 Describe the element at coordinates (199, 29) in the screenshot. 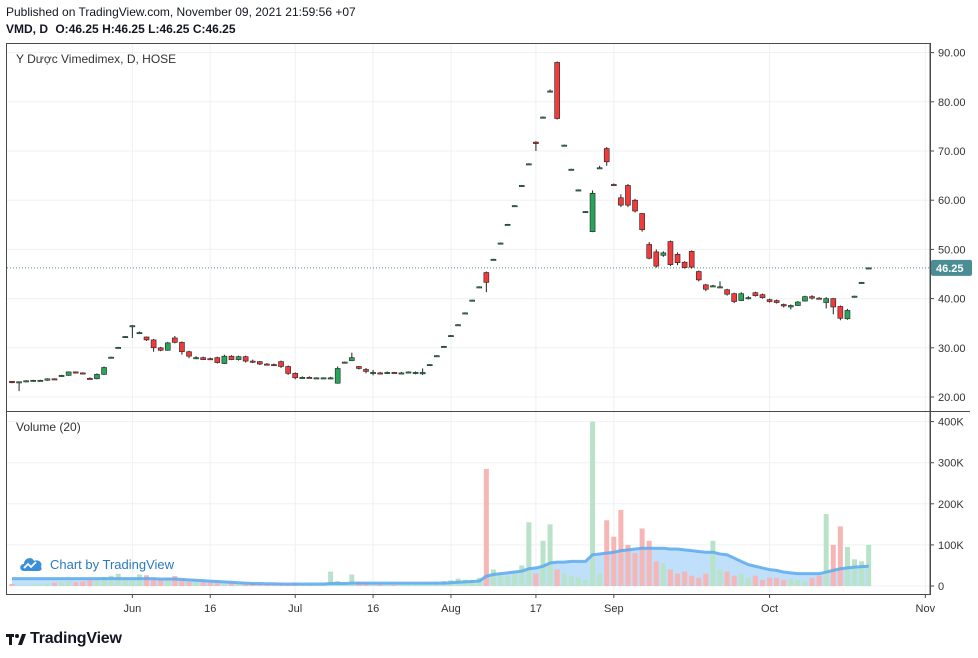

I see `close-label: C:` at that location.